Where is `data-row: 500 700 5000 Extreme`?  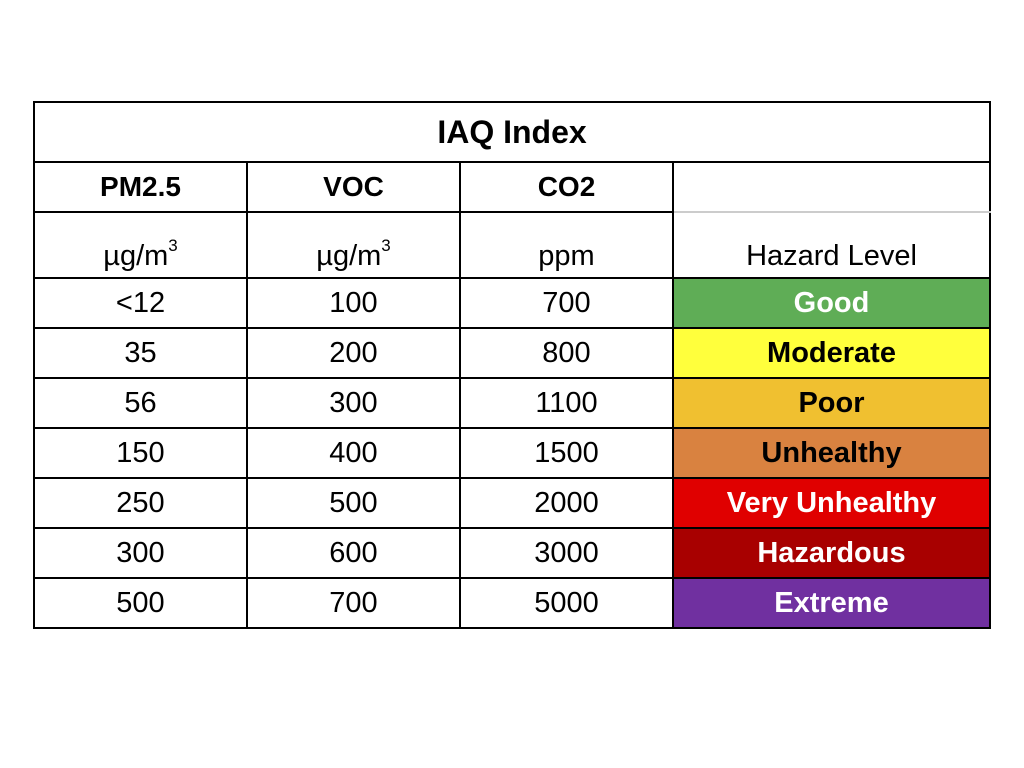
data-row: 500 700 5000 Extreme is located at coordinates (512, 603).